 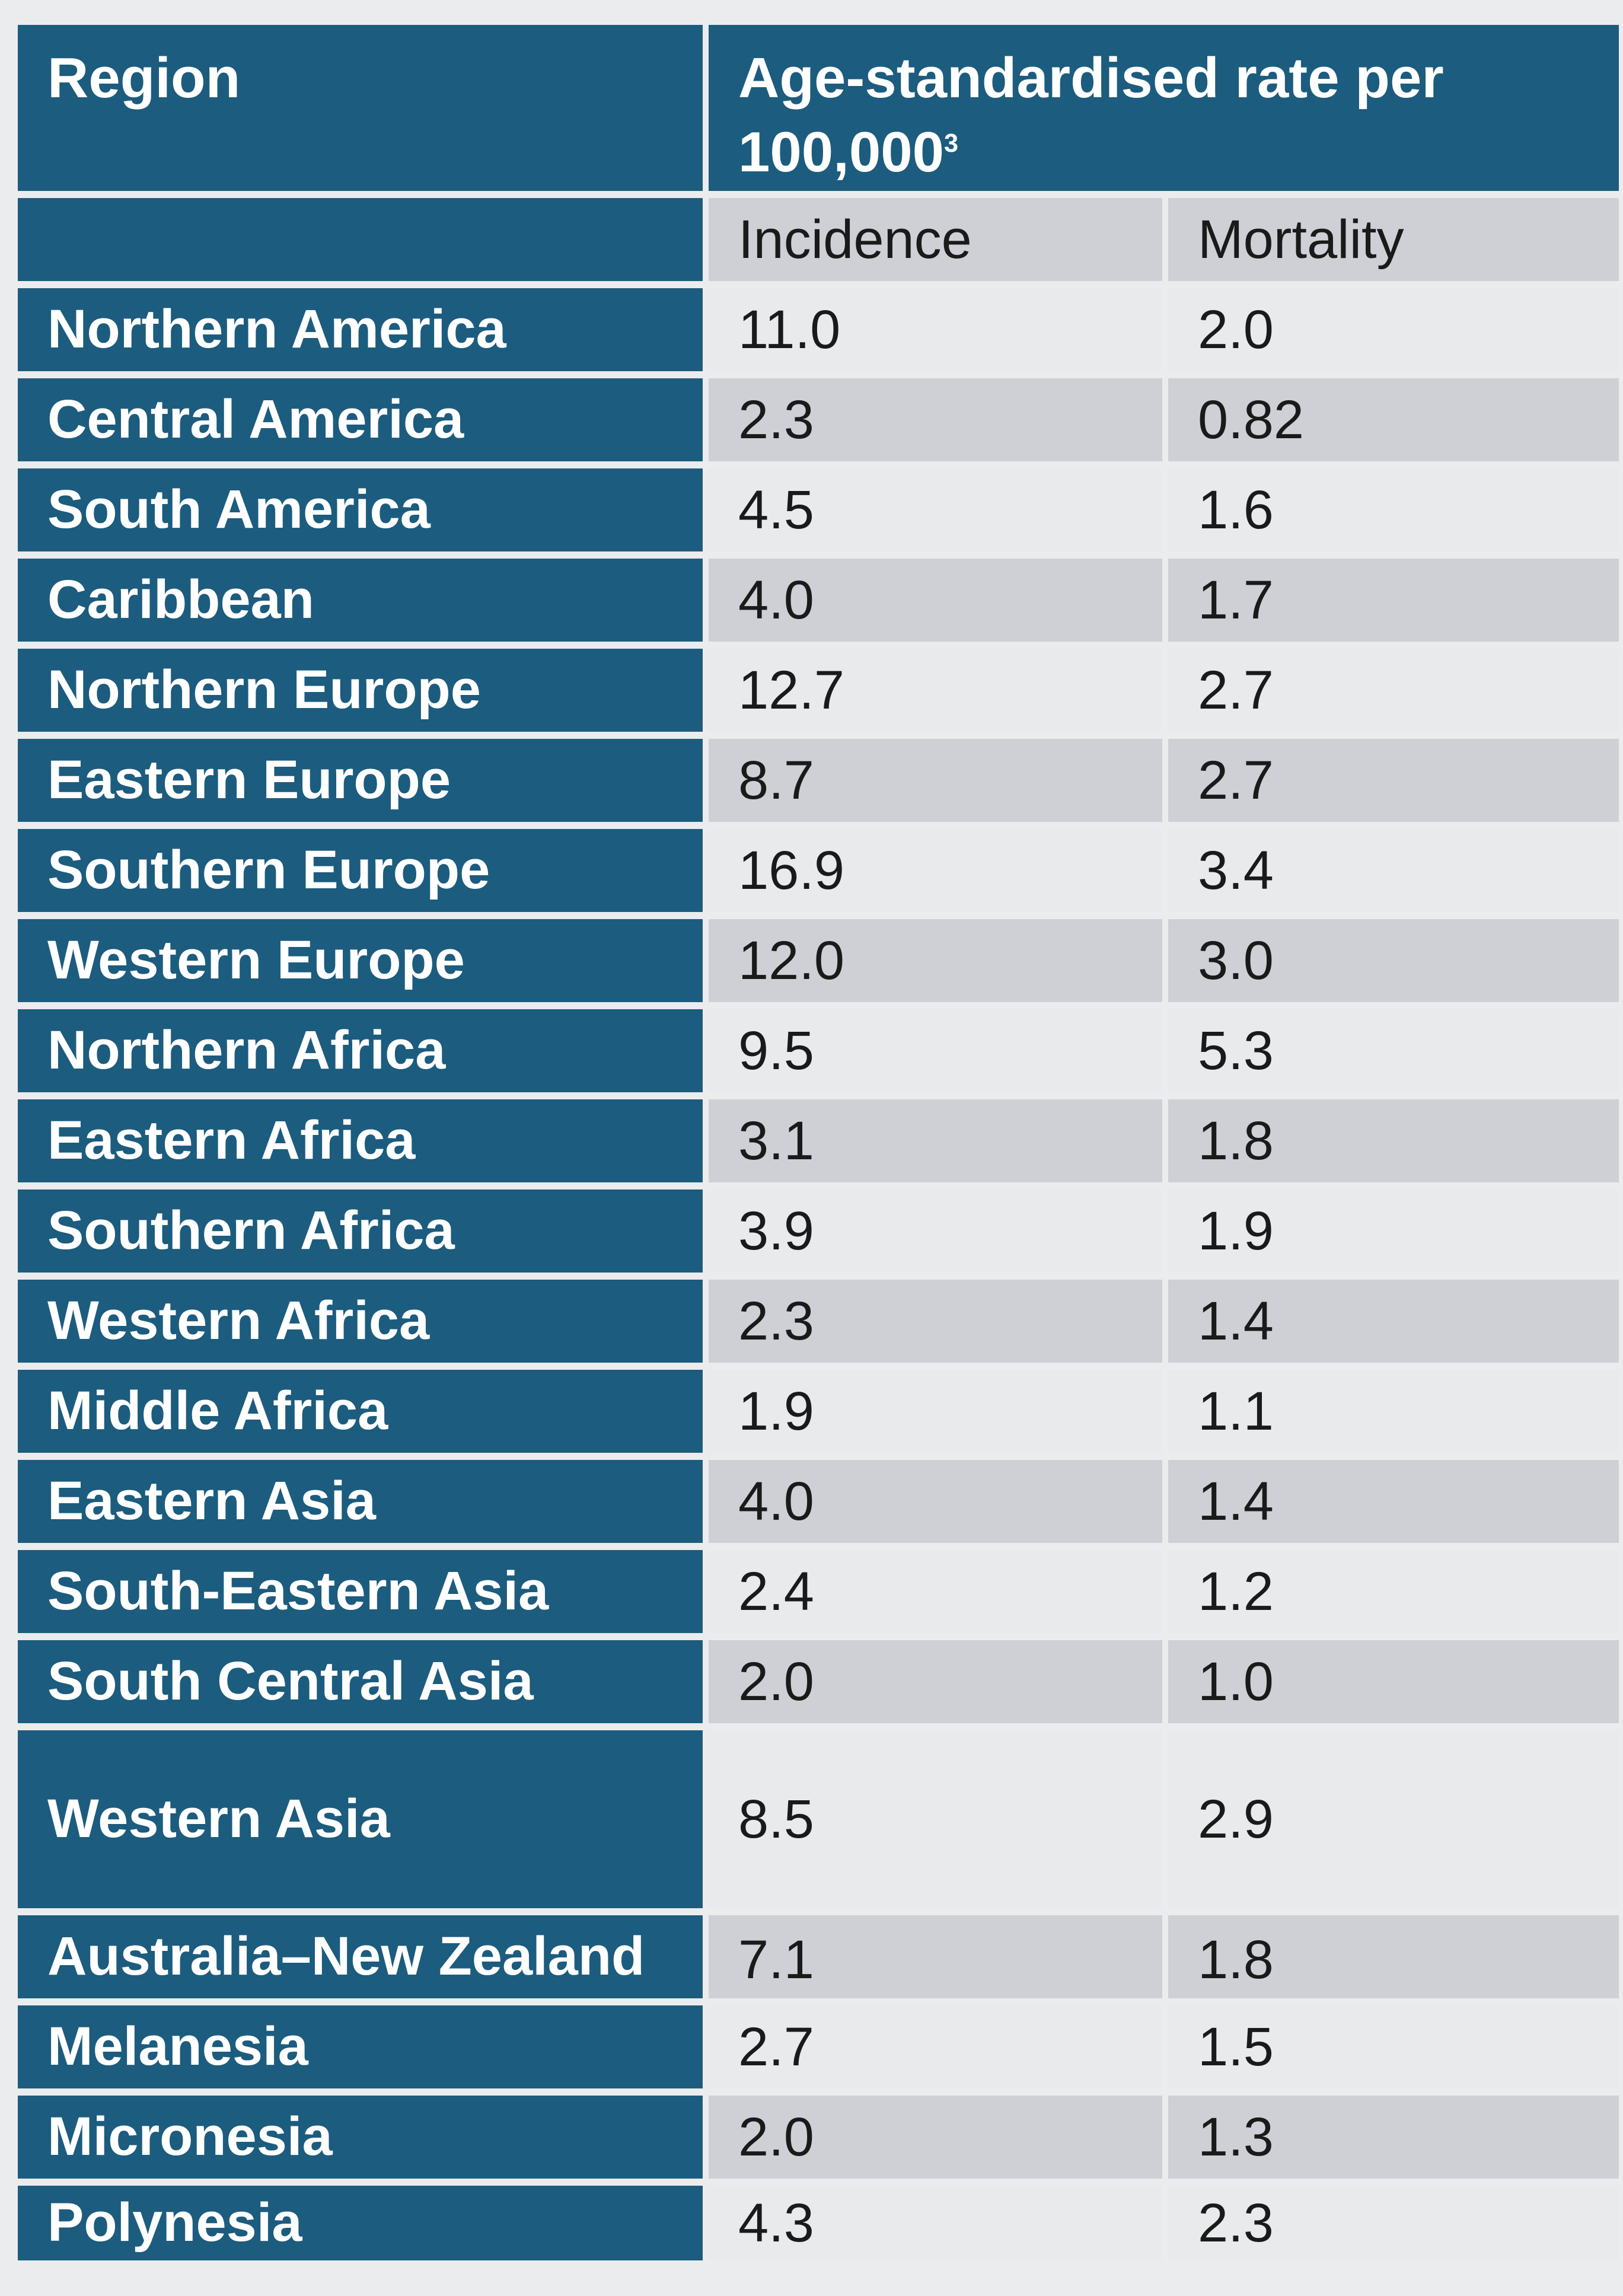 What do you see at coordinates (935, 1411) in the screenshot?
I see `row-incidence: 1.9` at bounding box center [935, 1411].